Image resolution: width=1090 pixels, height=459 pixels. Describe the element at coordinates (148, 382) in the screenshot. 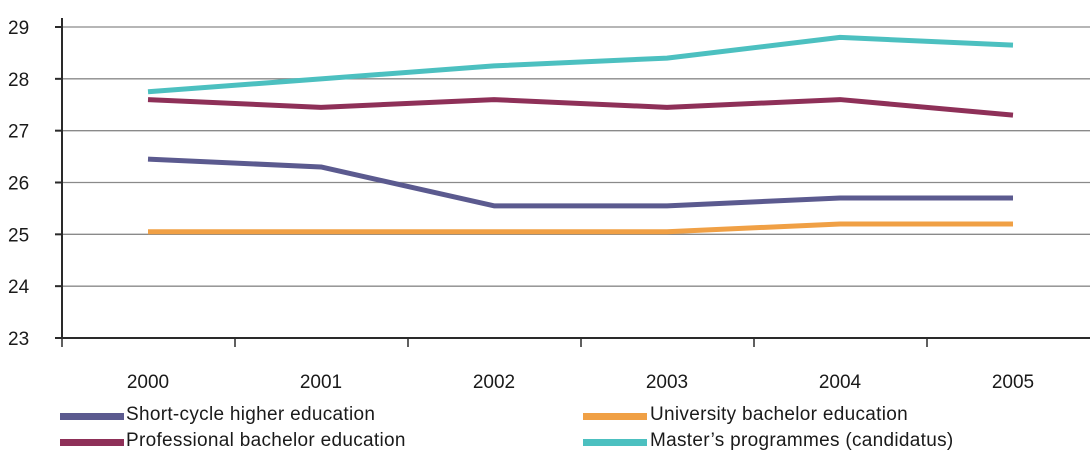

I see `x-tick-label-2000: 2000` at that location.